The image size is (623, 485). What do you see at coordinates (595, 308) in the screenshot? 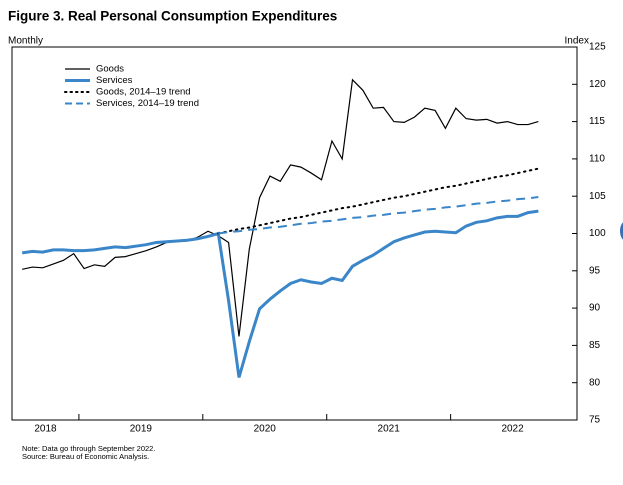
I see `y-tick-label: 90` at bounding box center [595, 308].